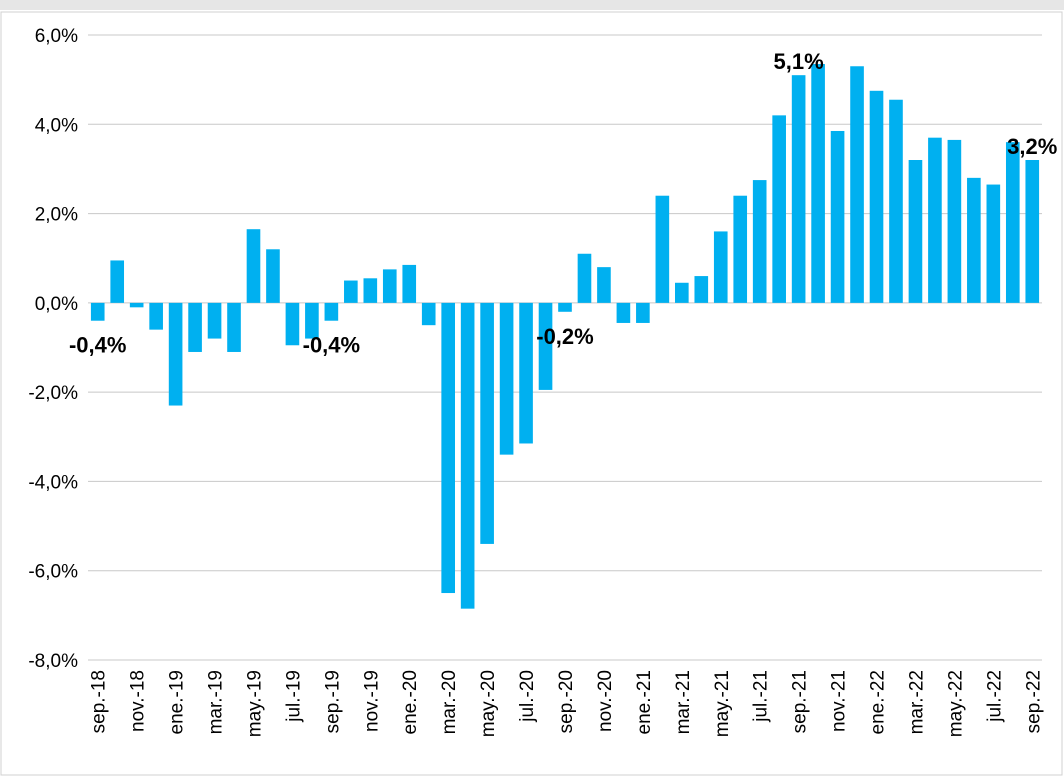  I want to click on x-tick-label: ene.-21, so click(644, 702).